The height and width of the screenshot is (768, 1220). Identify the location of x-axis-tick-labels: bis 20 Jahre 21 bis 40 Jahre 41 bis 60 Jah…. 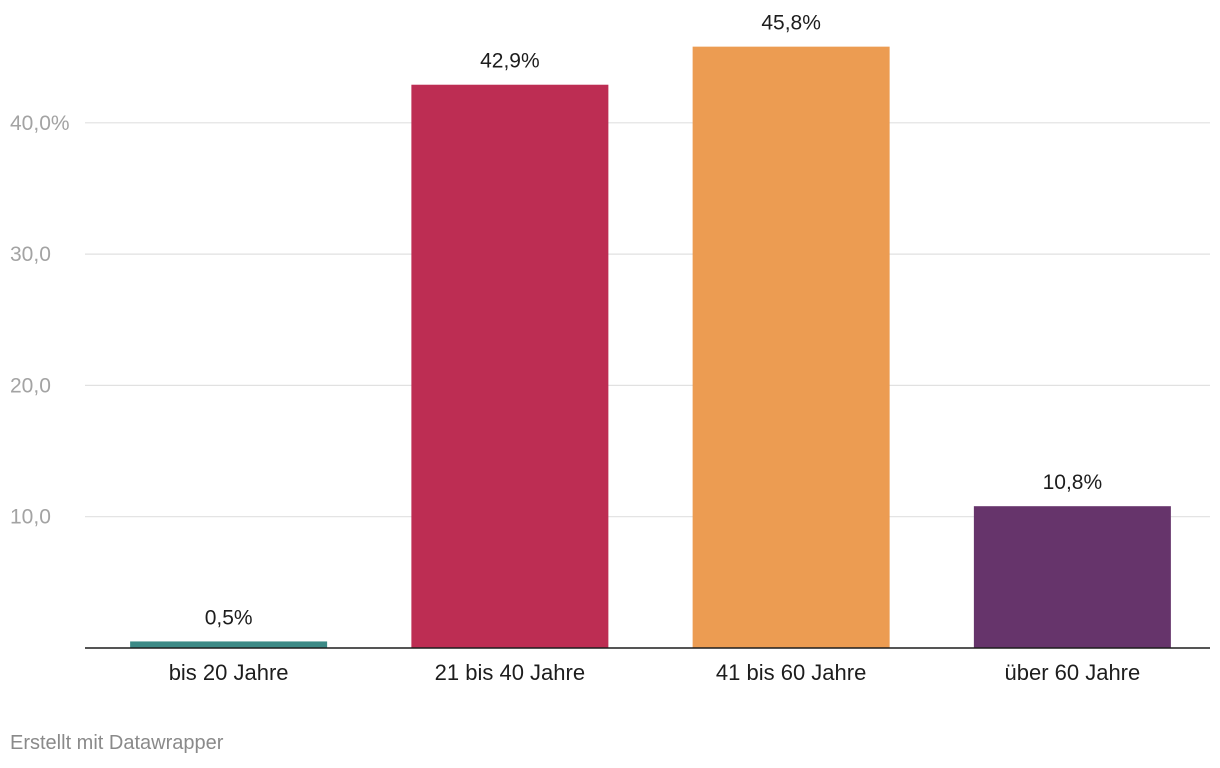
(655, 672).